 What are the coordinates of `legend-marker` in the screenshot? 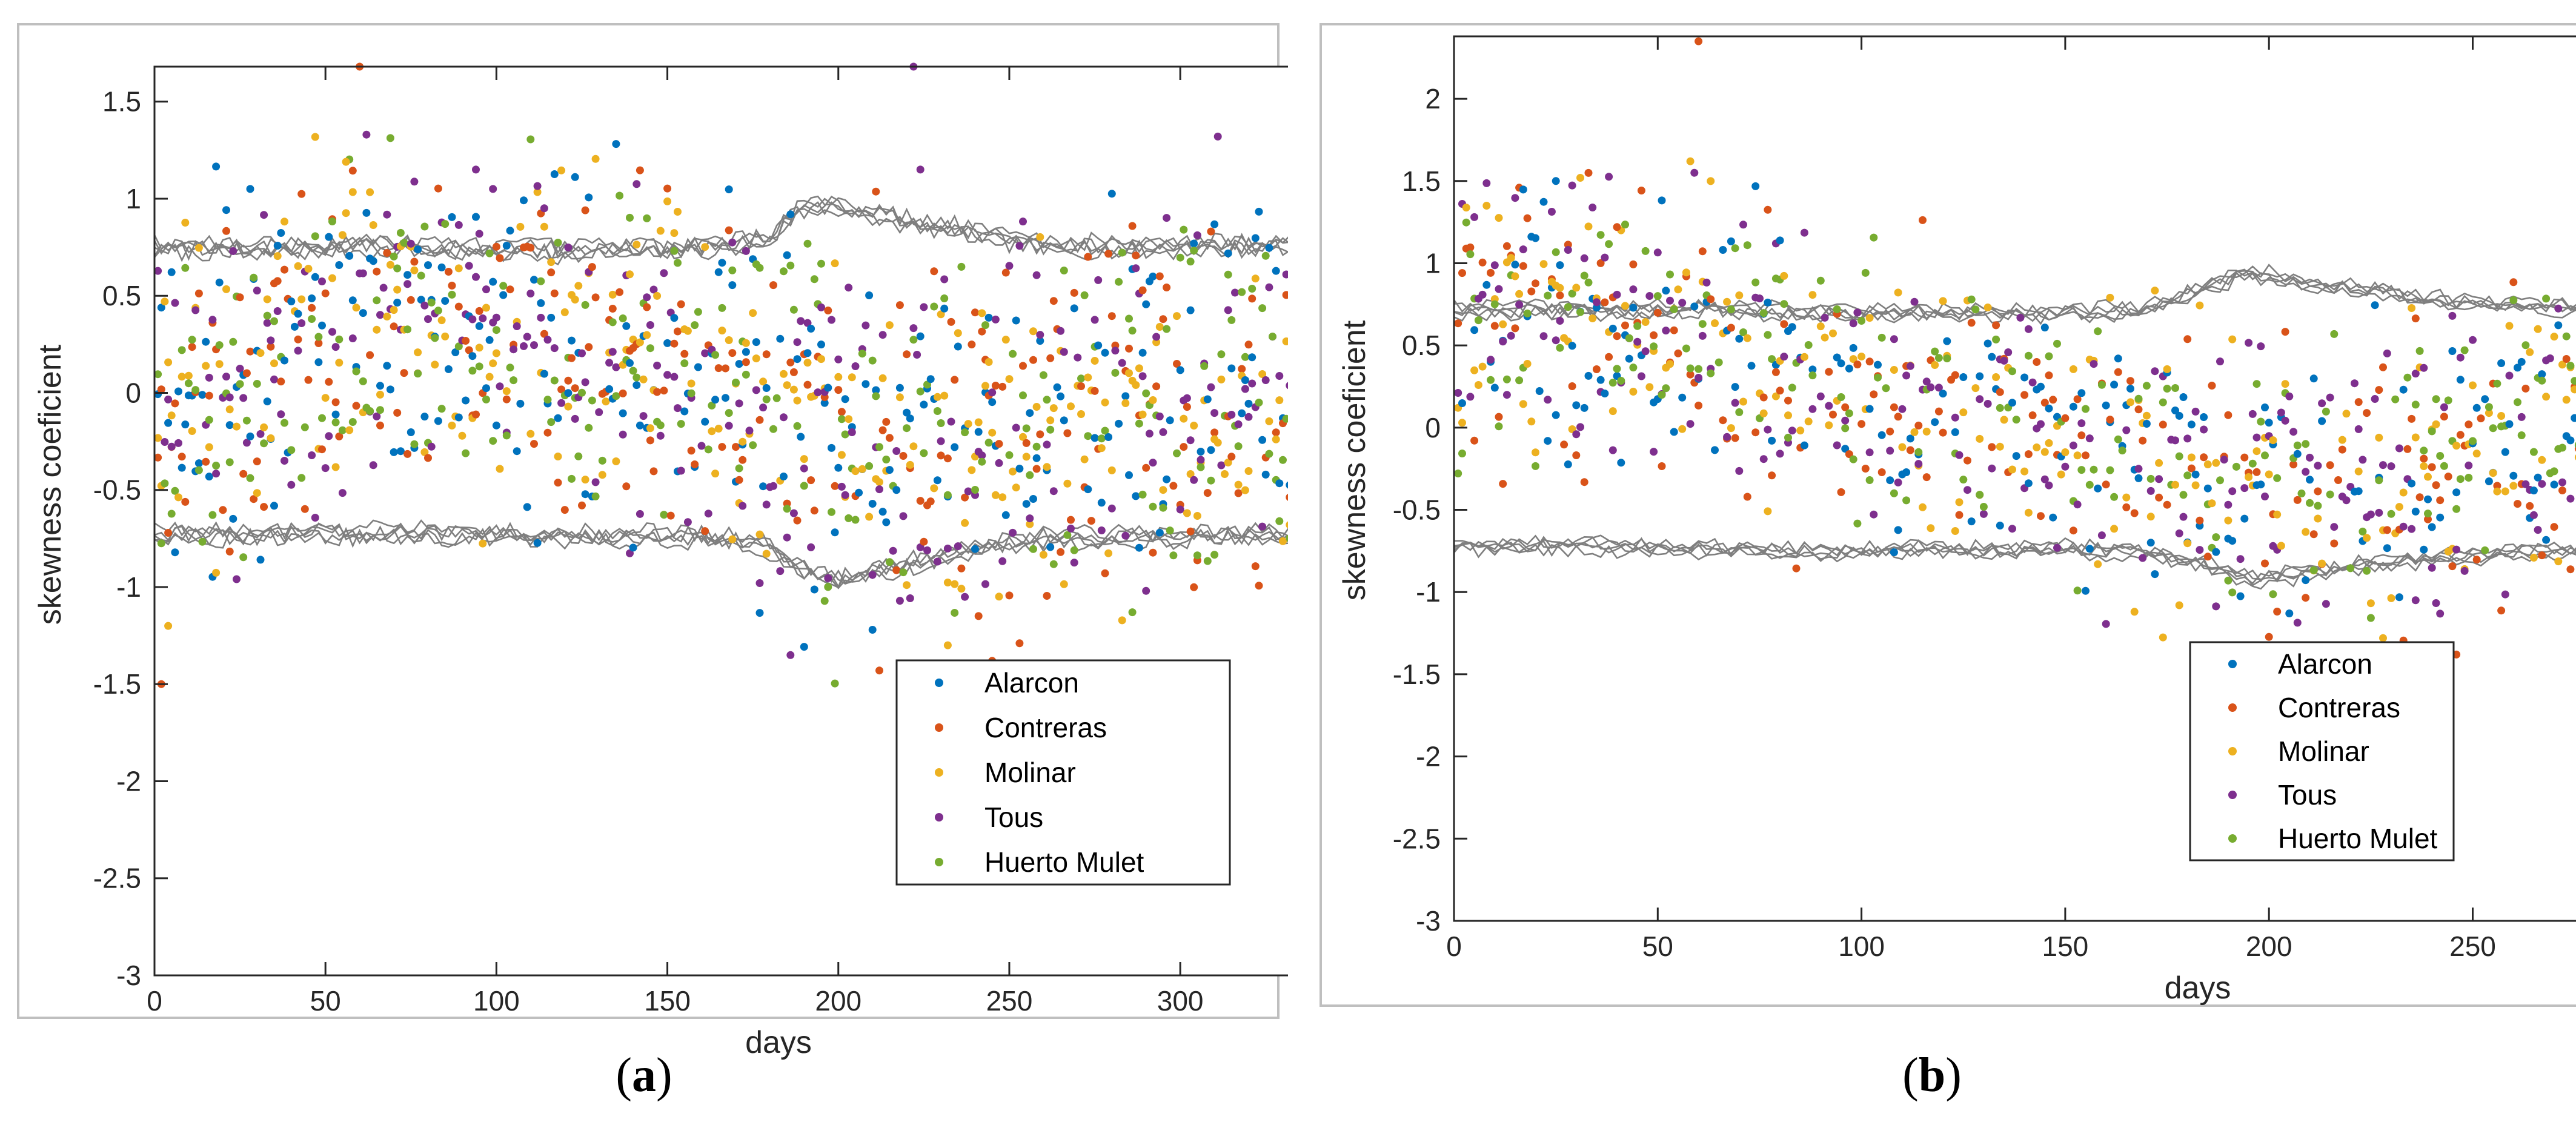 It's located at (939, 683).